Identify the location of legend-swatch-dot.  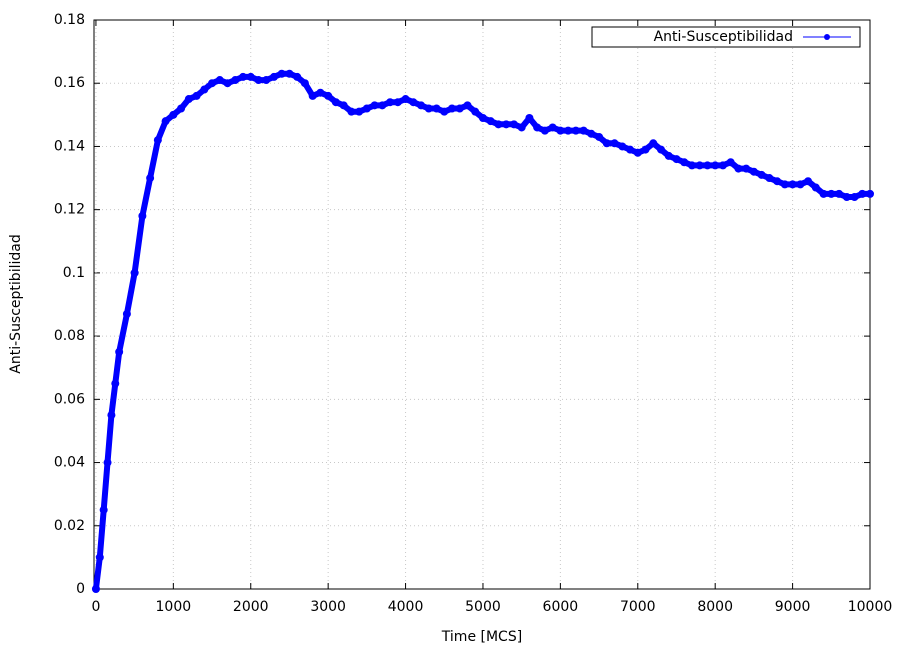
(827, 37).